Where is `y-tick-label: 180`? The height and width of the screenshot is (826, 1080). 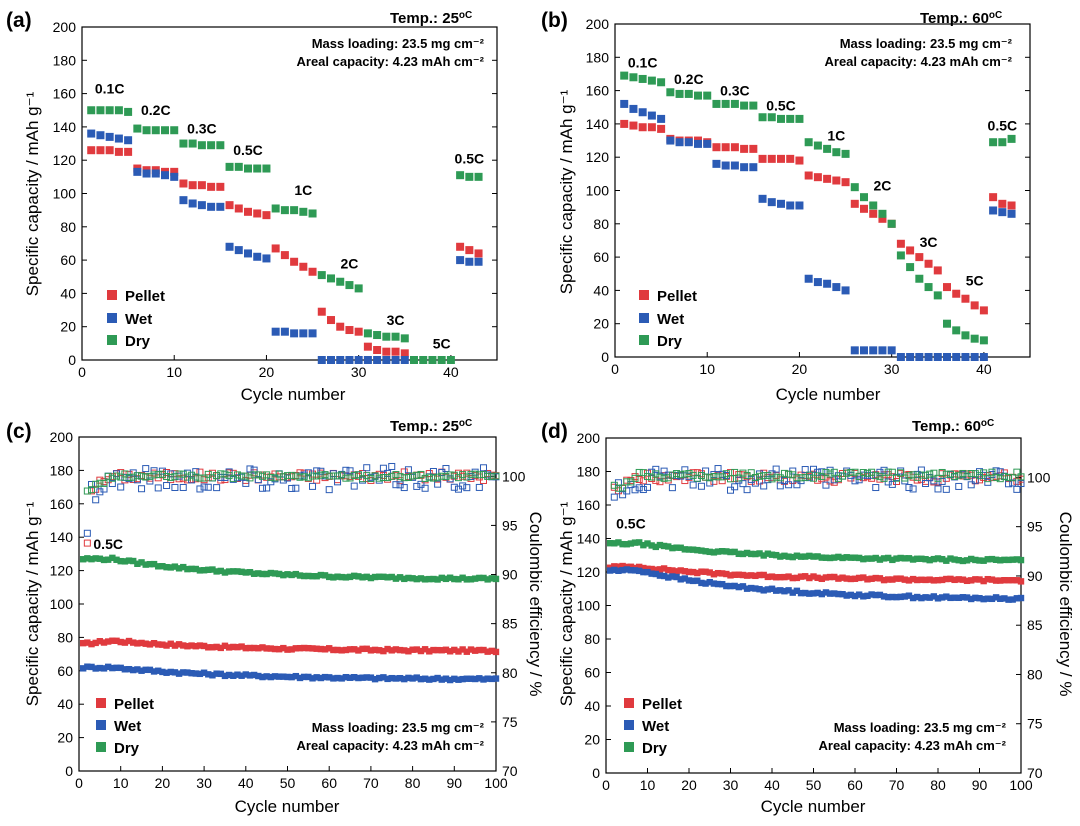 y-tick-label: 180 is located at coordinates (589, 472).